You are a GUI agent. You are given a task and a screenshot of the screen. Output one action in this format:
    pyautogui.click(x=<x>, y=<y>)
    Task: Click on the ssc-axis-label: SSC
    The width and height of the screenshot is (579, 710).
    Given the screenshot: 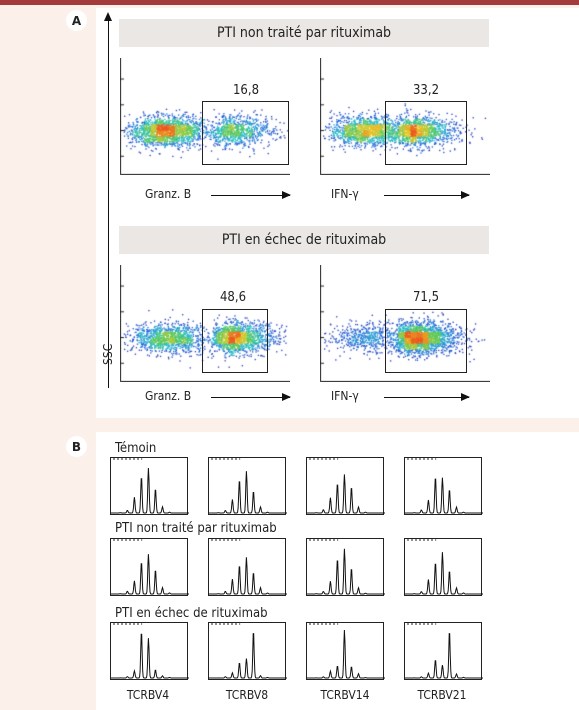 What is the action you would take?
    pyautogui.click(x=108, y=354)
    